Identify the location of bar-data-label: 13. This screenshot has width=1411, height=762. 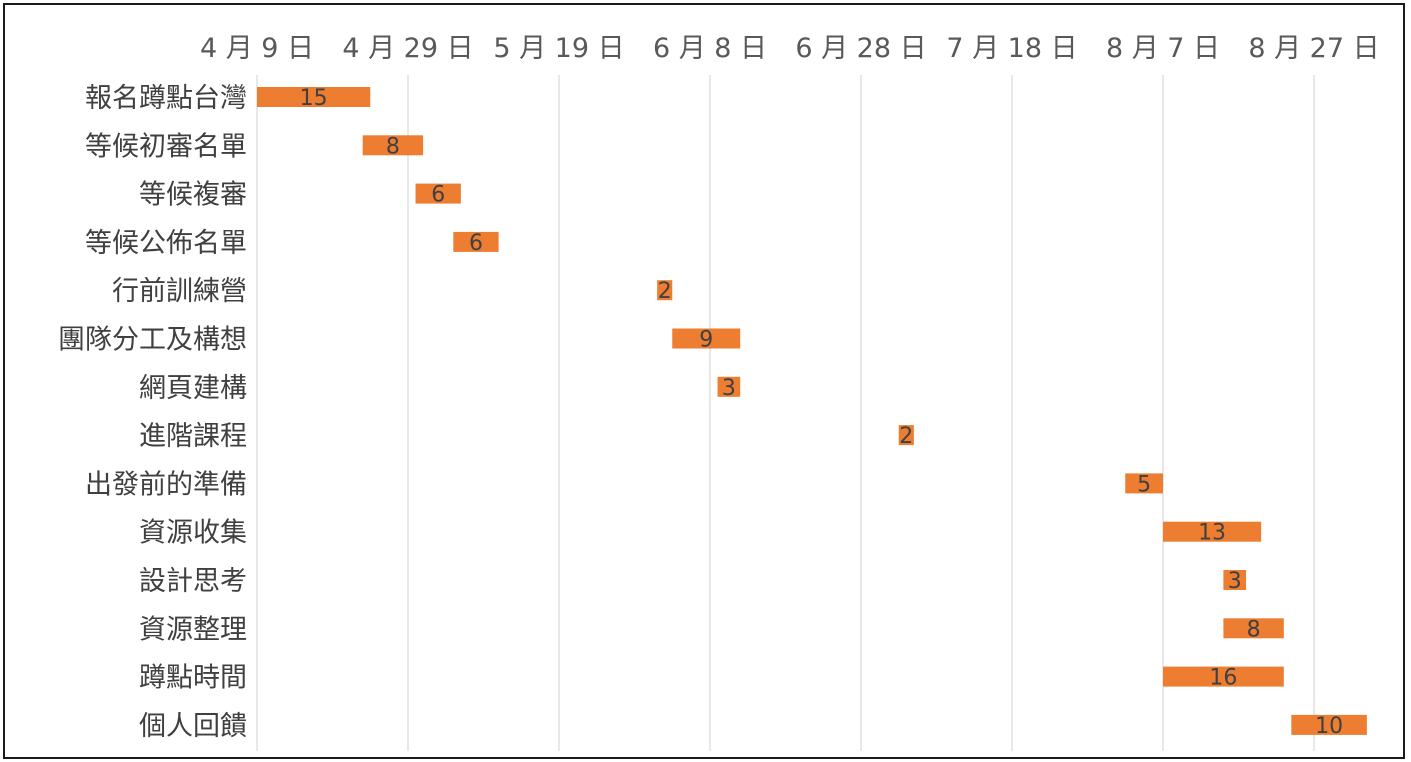
(1212, 533).